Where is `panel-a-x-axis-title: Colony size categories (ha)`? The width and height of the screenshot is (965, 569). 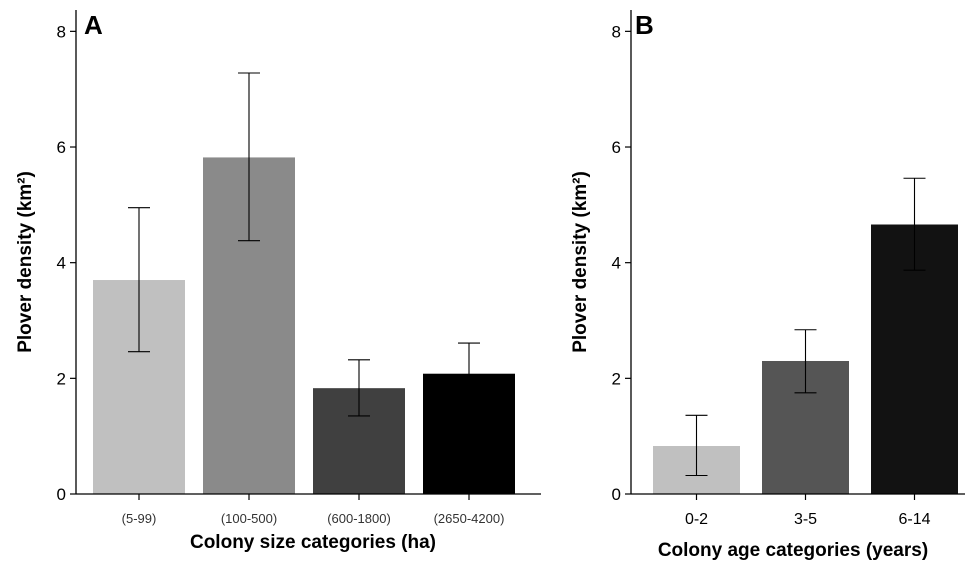 panel-a-x-axis-title: Colony size categories (ha) is located at coordinates (313, 542).